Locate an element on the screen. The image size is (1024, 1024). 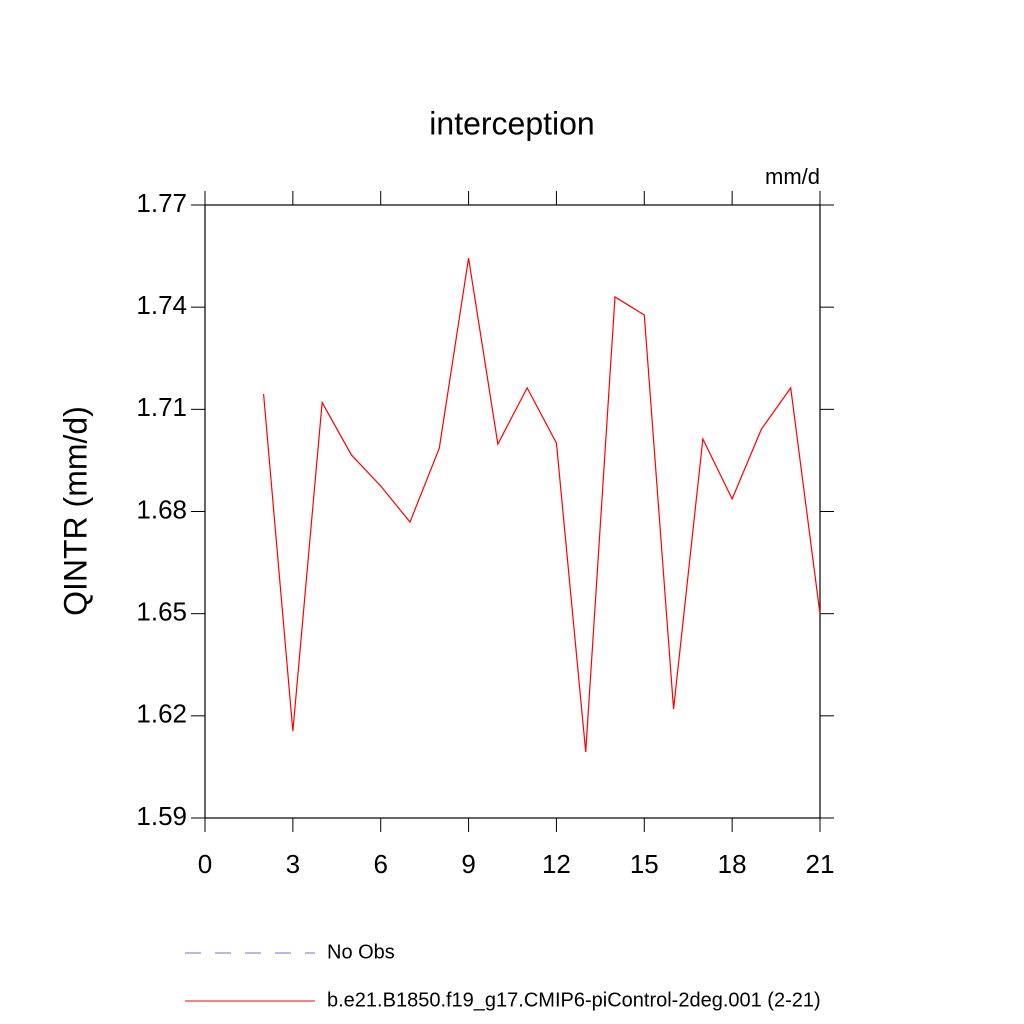
y-tick-label: 1.71 is located at coordinates (161, 407).